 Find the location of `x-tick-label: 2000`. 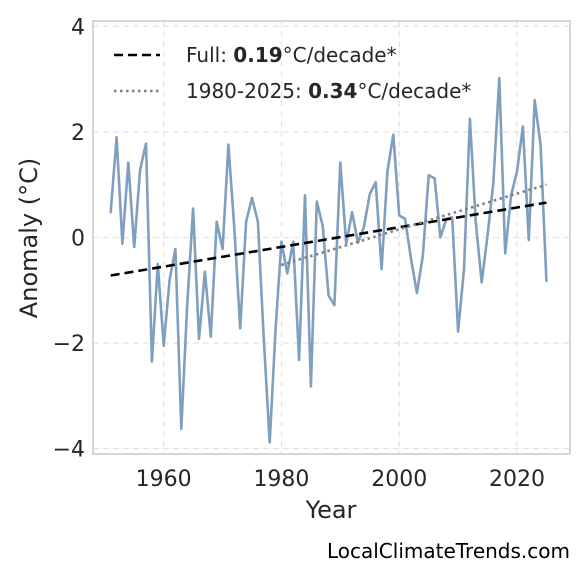

x-tick-label: 2000 is located at coordinates (399, 479).